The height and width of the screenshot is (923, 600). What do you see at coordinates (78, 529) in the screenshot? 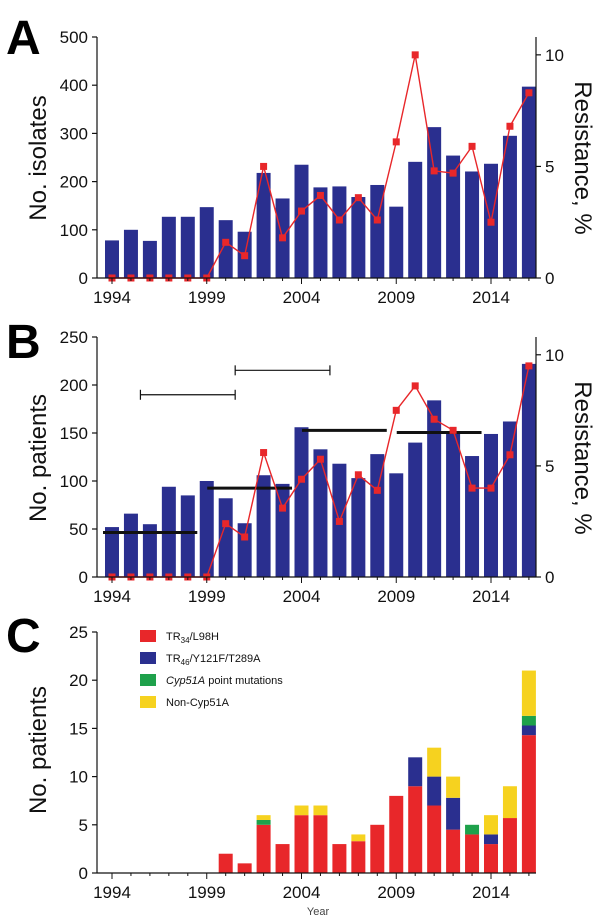
I see `panel-b-y-tick-label: 50` at bounding box center [78, 529].